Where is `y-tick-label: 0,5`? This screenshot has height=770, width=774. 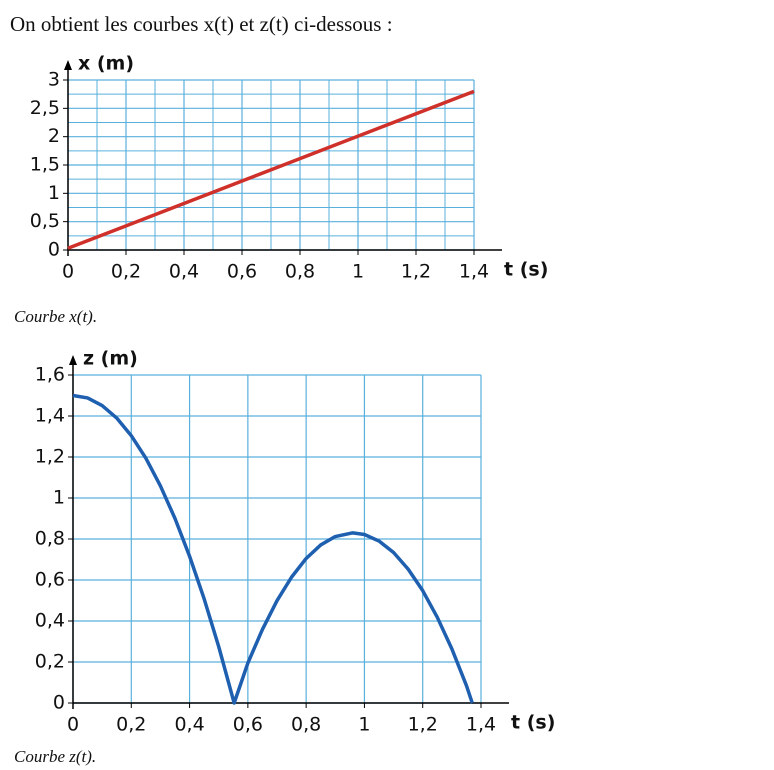 y-tick-label: 0,5 is located at coordinates (45, 221).